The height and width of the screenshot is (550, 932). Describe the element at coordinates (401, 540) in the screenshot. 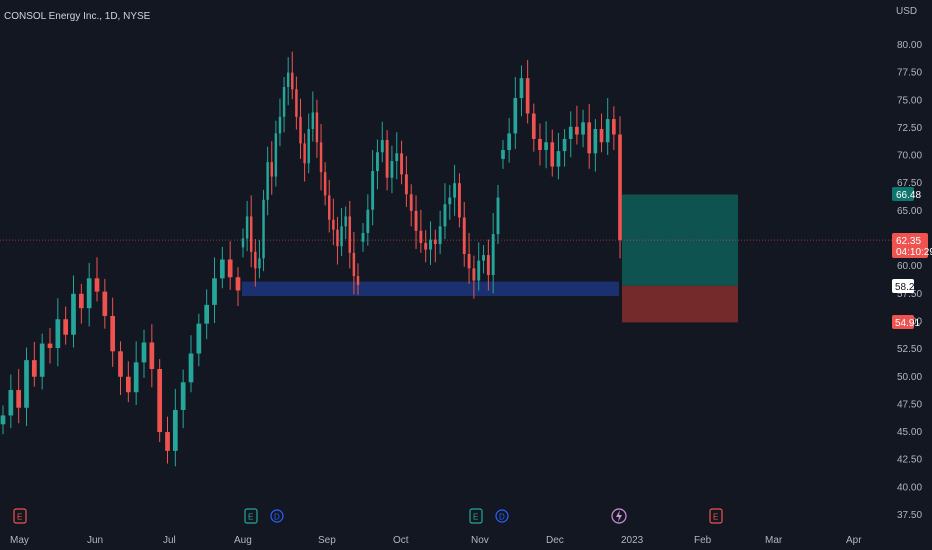

I see `time-tick-label: Oct` at that location.